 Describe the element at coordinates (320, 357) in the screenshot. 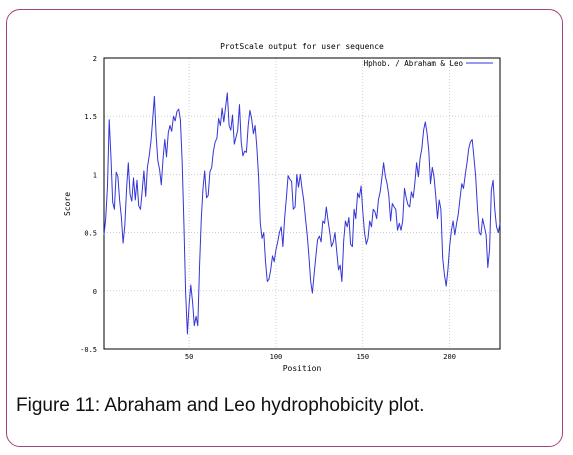

I see `x-axis-ticks: 50 100 150 200` at that location.